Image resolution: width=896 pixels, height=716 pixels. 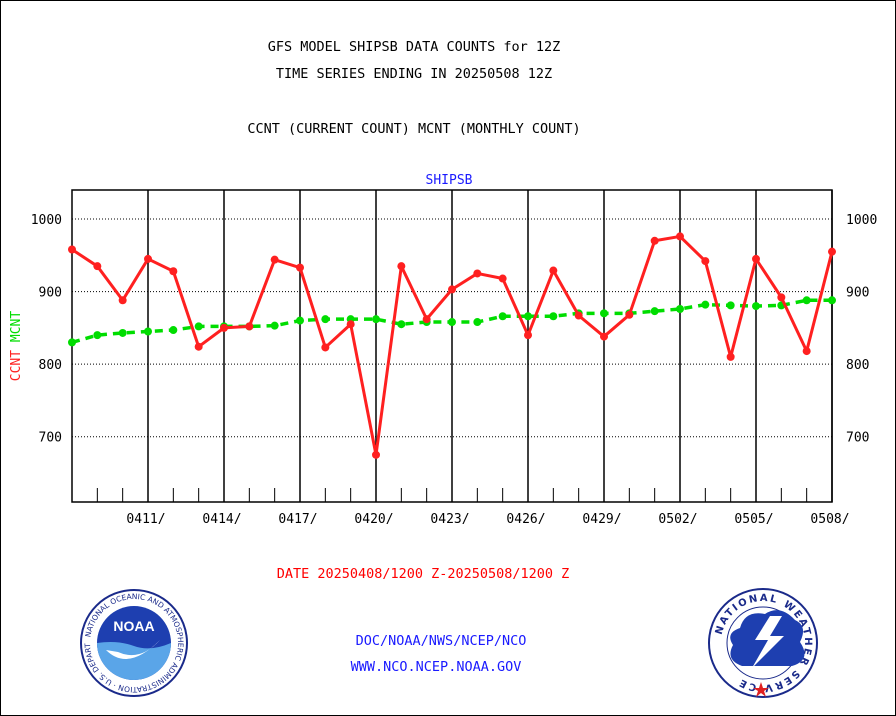 What do you see at coordinates (221, 519) in the screenshot?
I see `x-tick-label: 0414/` at bounding box center [221, 519].